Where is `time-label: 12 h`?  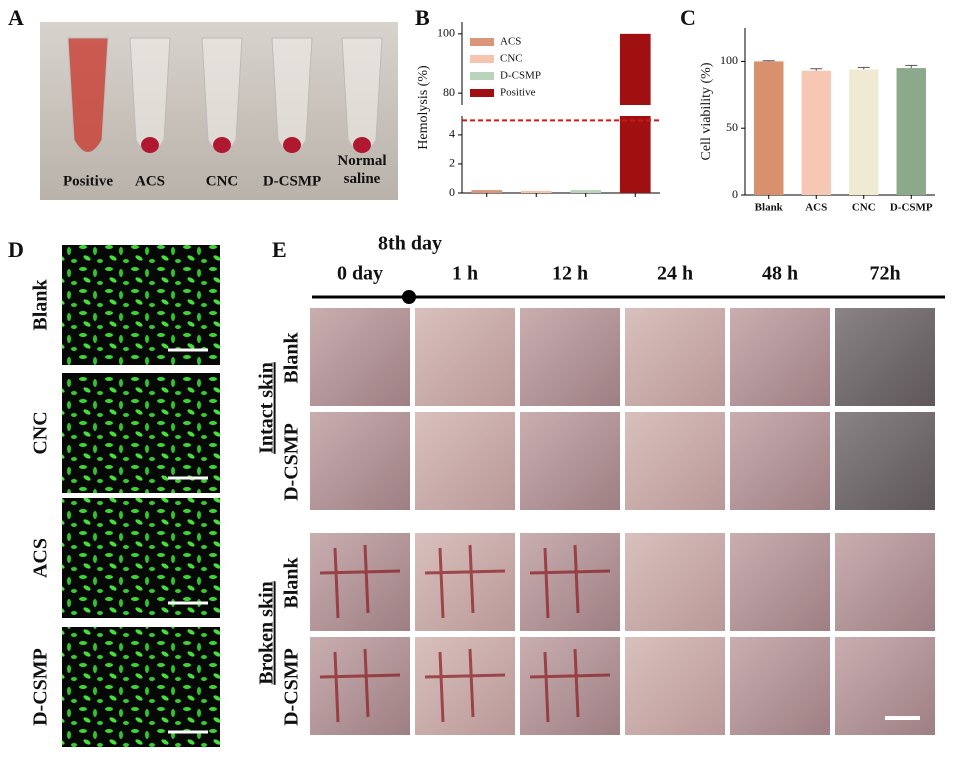 time-label: 12 h is located at coordinates (570, 274).